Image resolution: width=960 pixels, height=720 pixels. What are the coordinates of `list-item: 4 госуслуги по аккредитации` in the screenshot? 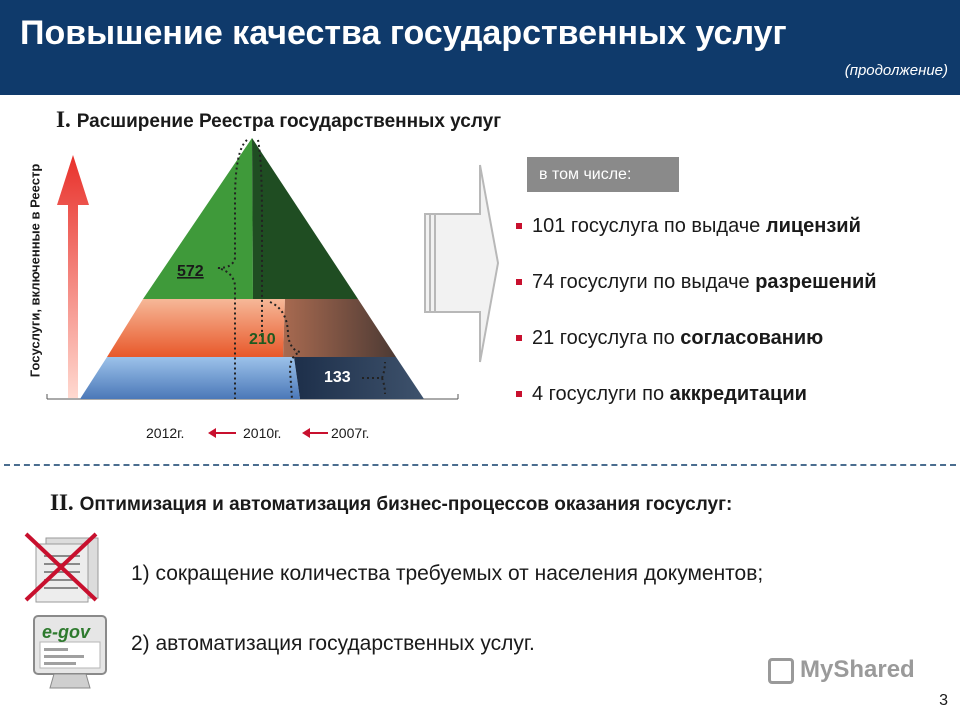 It's located at (696, 411).